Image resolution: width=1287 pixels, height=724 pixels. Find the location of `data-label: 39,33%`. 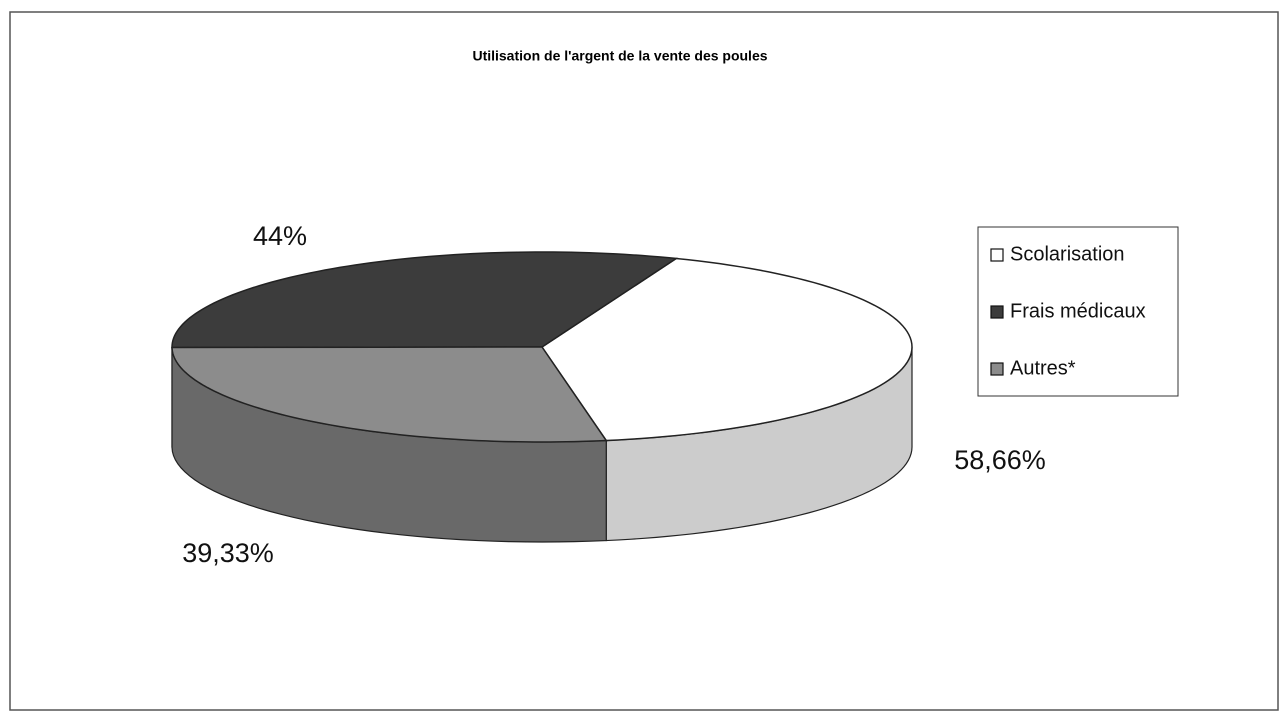

data-label: 39,33% is located at coordinates (228, 553).